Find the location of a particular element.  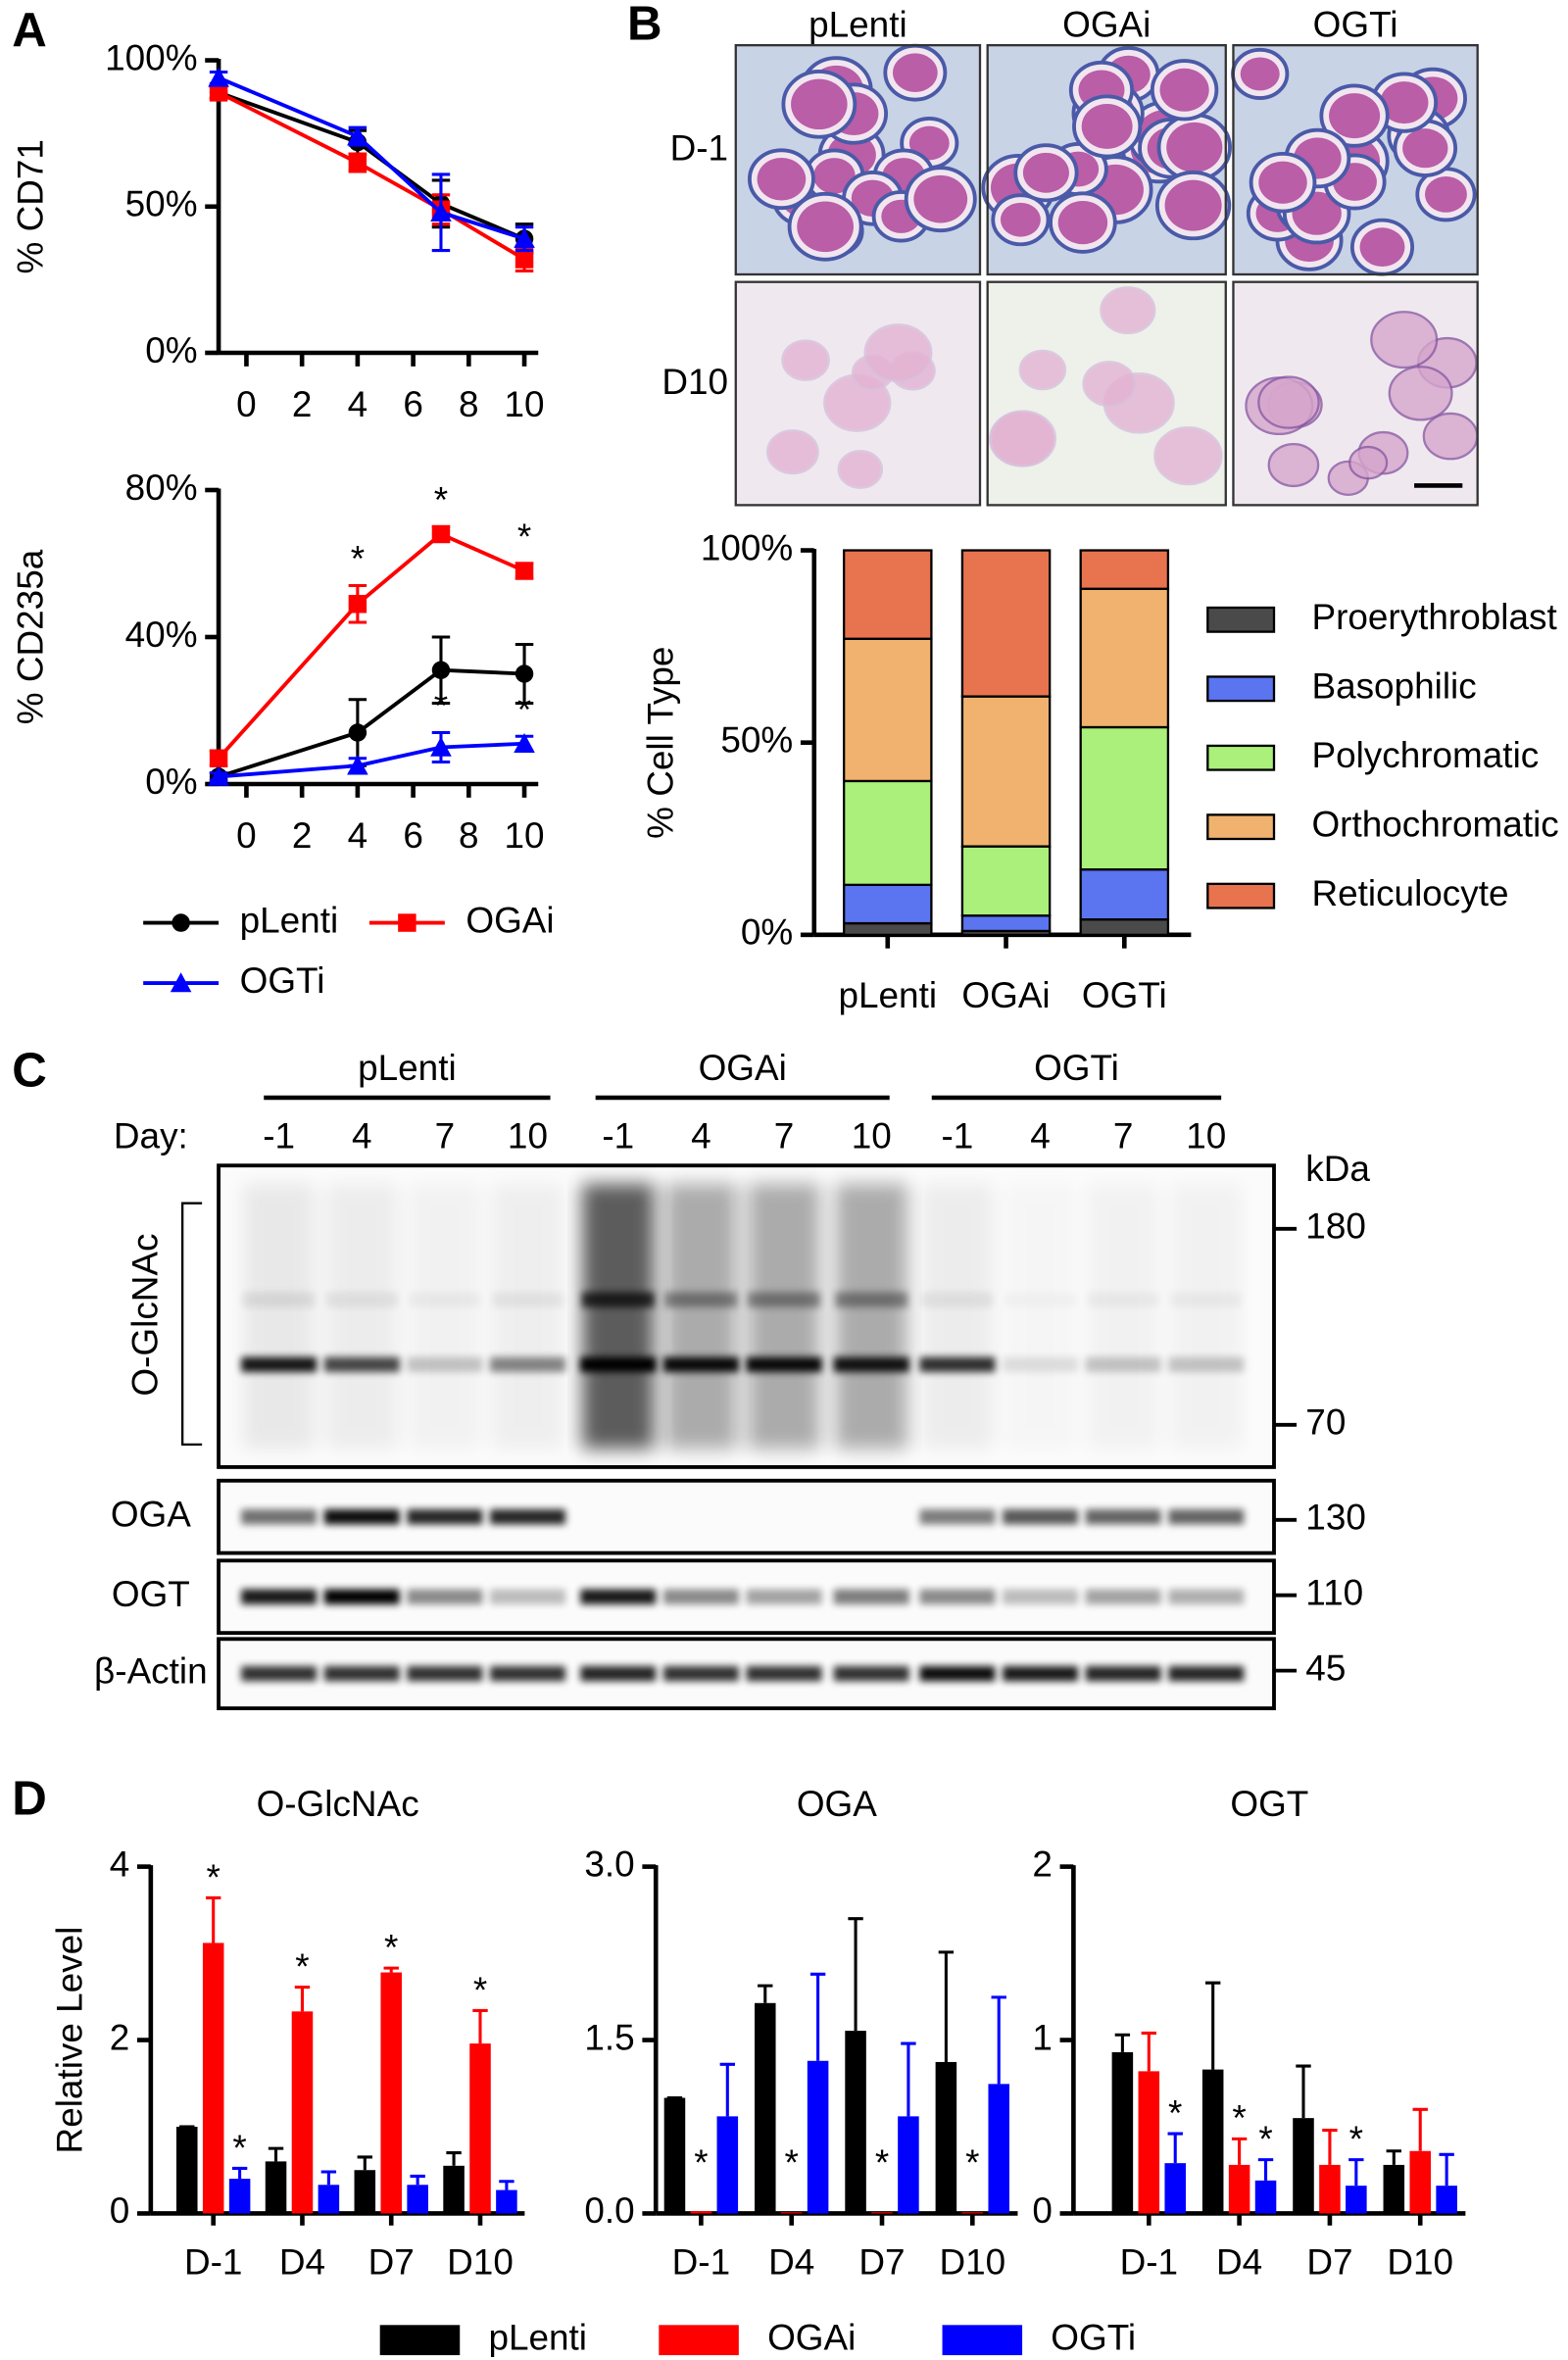

x-tick-label: 8 is located at coordinates (469, 835).